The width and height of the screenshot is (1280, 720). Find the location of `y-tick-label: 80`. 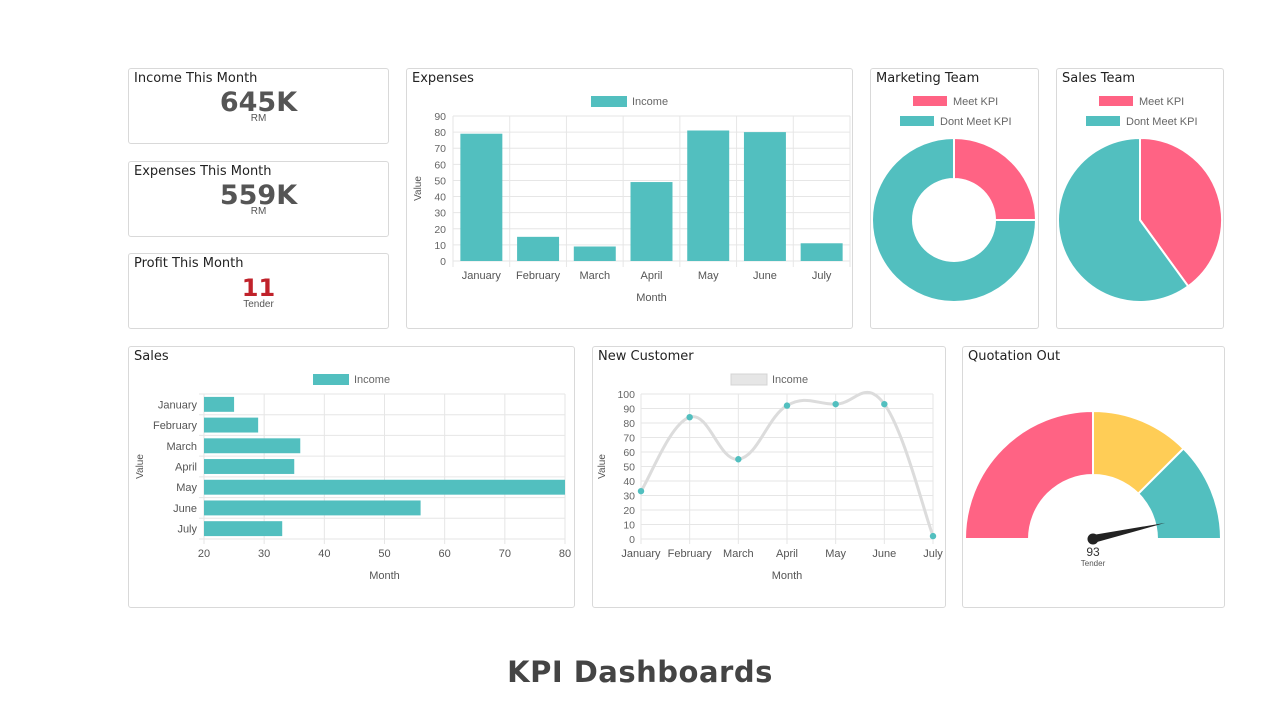

y-tick-label: 80 is located at coordinates (440, 133).